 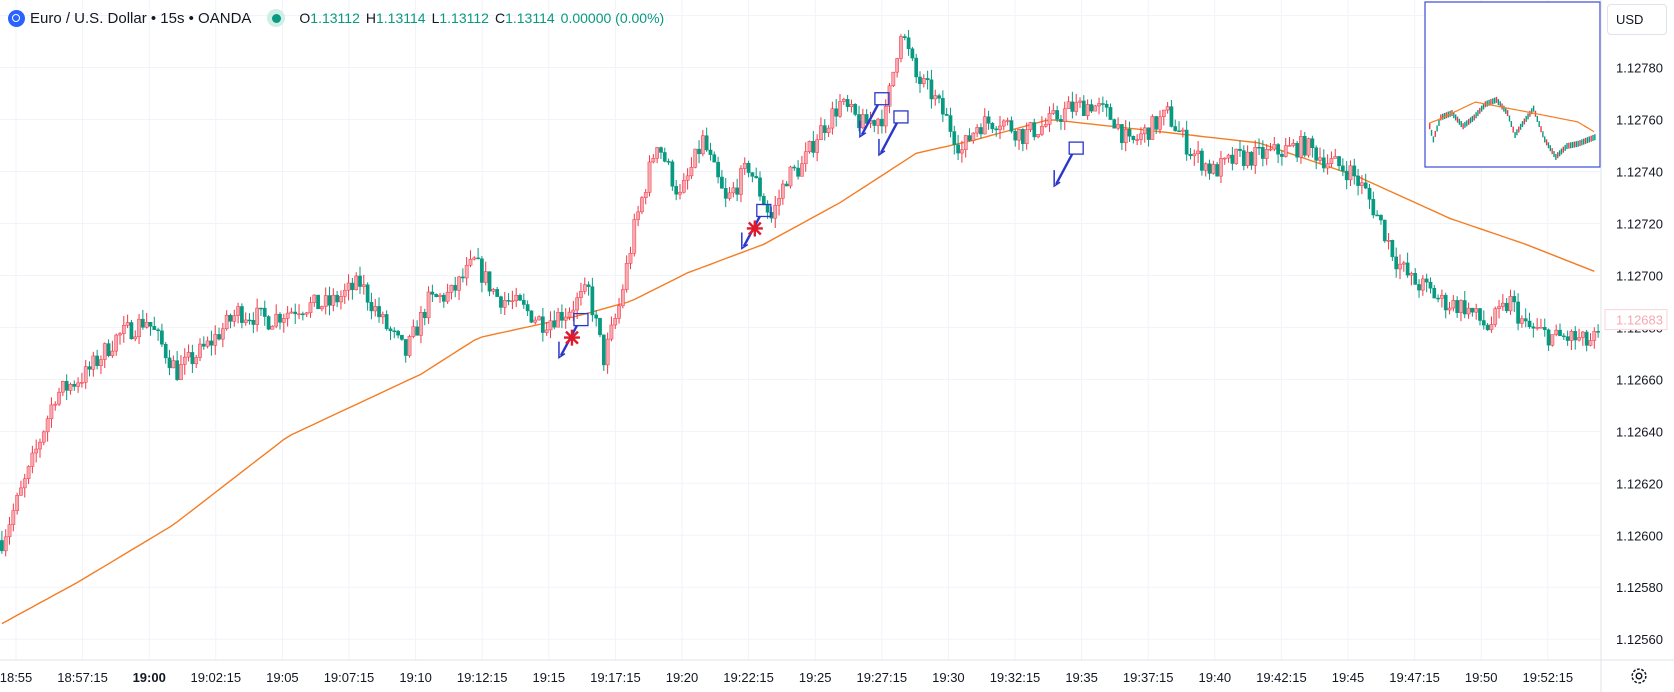 I want to click on x-axis-tick-label: 19:05, so click(x=282, y=677).